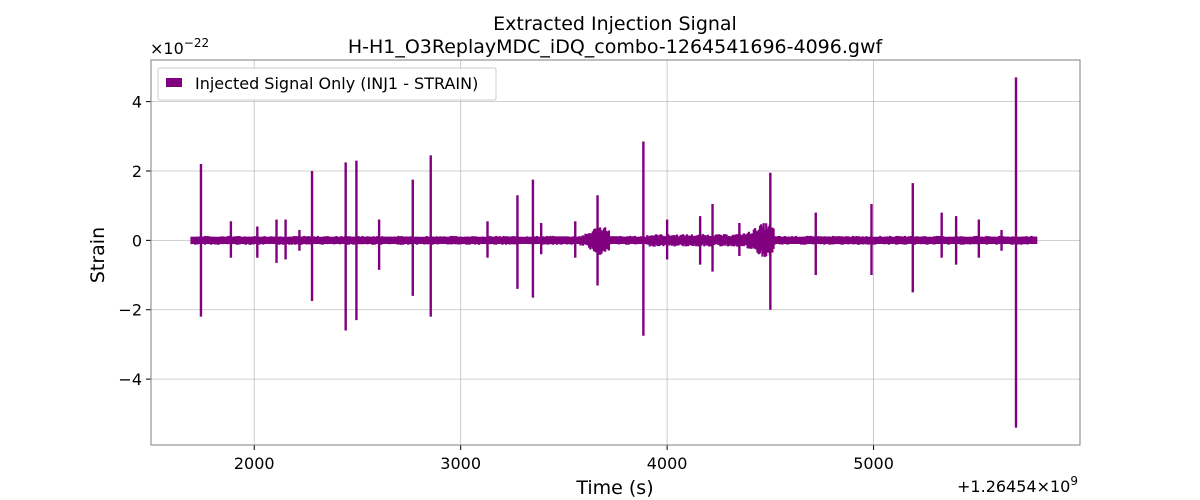 The width and height of the screenshot is (1200, 500). I want to click on legend-box, so click(327, 84).